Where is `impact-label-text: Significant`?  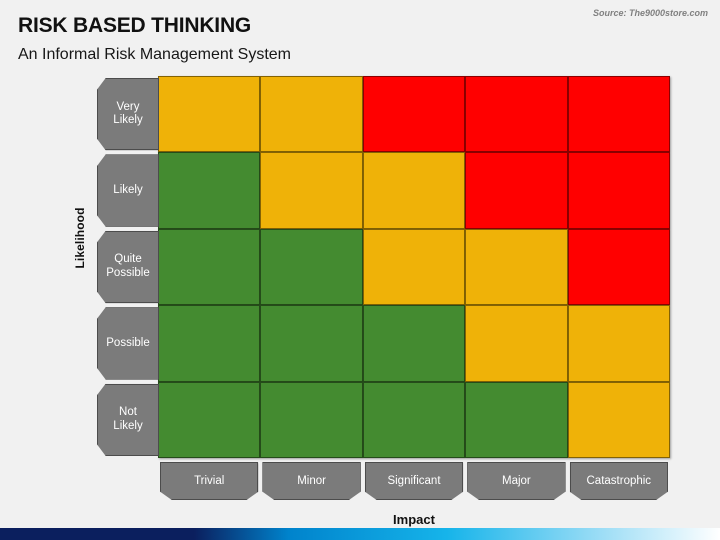
impact-label-text: Significant is located at coordinates (414, 481).